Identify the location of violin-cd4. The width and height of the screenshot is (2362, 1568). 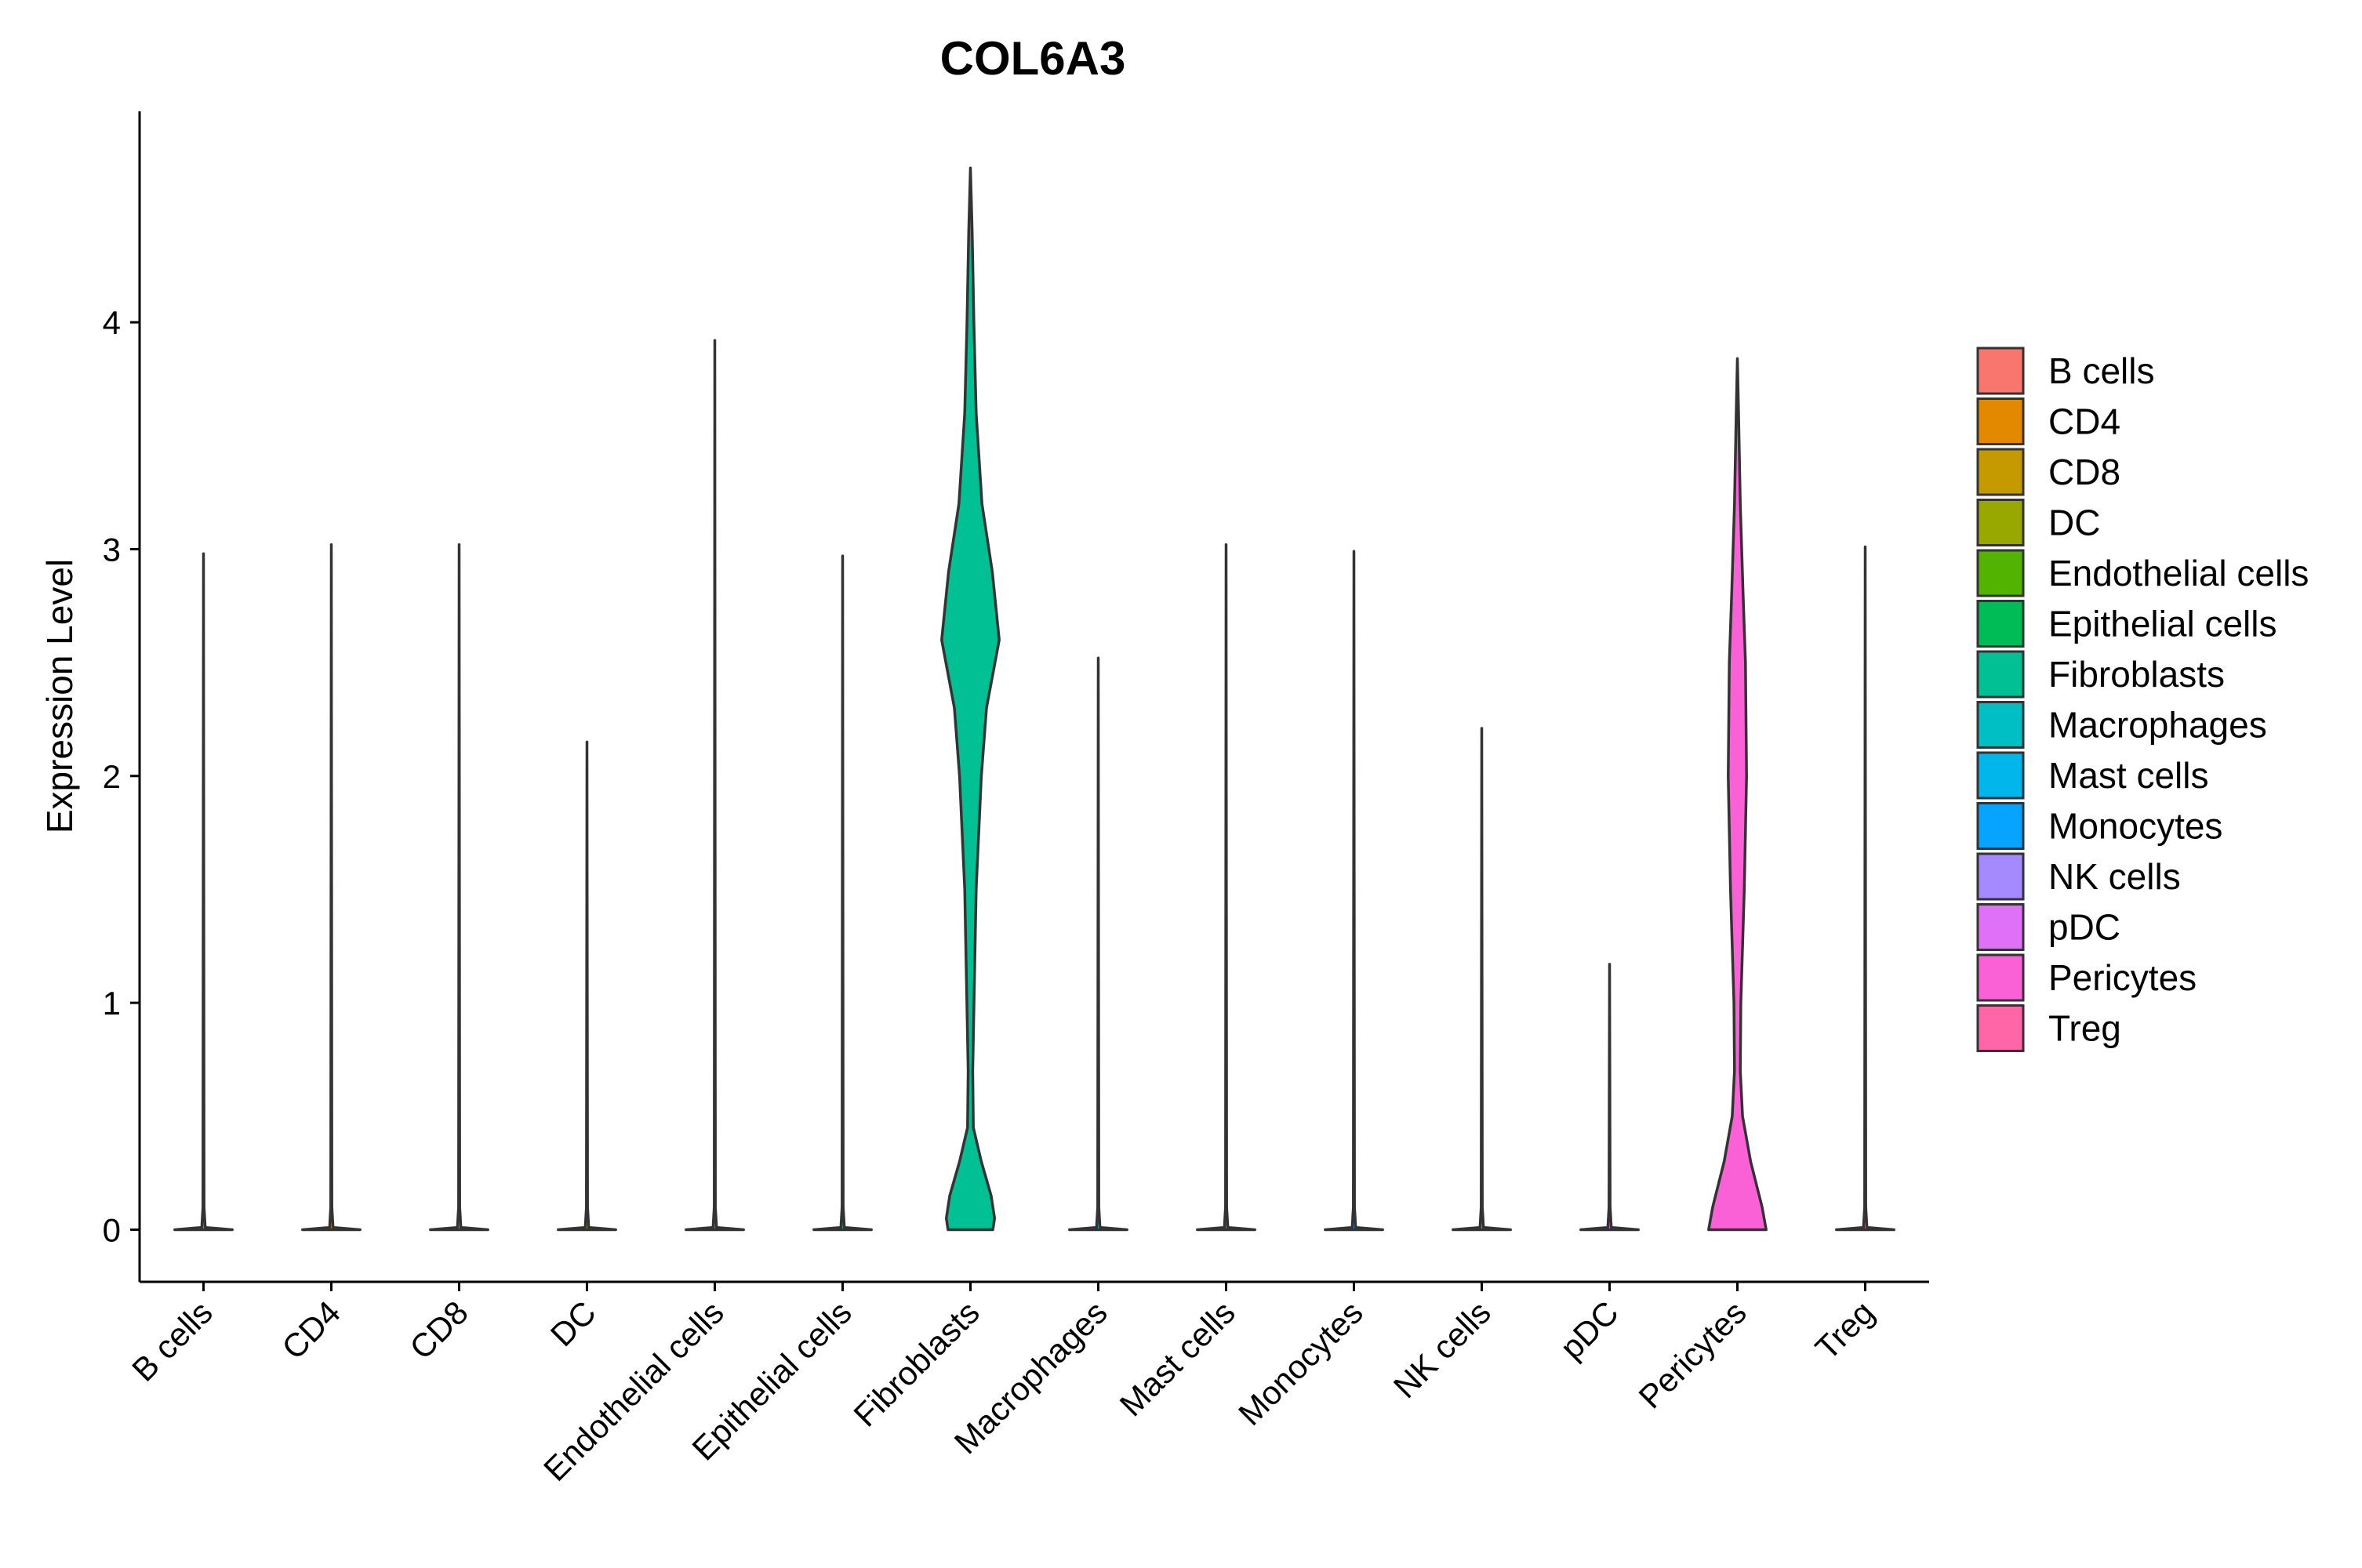
(331, 887).